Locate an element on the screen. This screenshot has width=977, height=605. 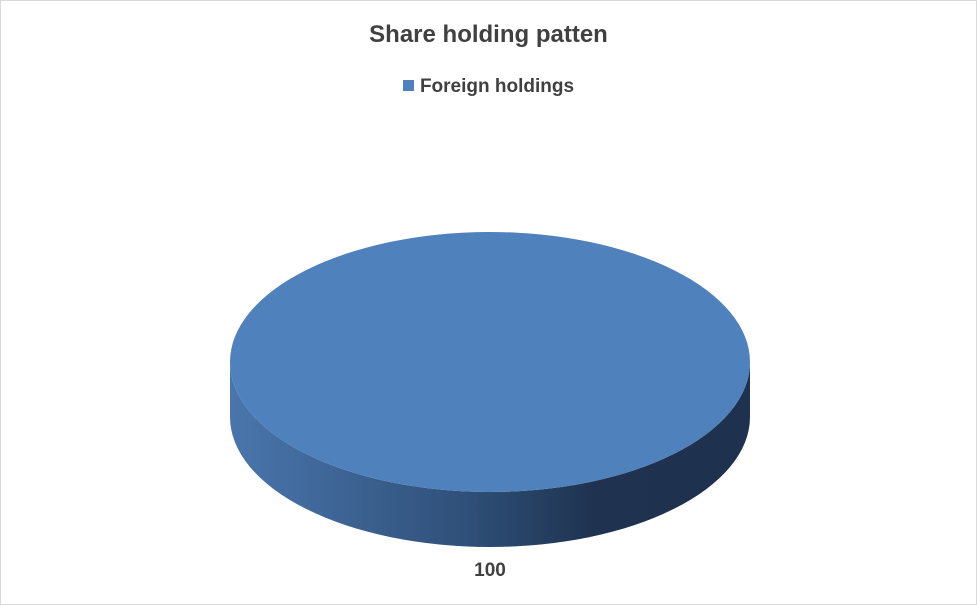
legend: Foreign holdings is located at coordinates (488, 87).